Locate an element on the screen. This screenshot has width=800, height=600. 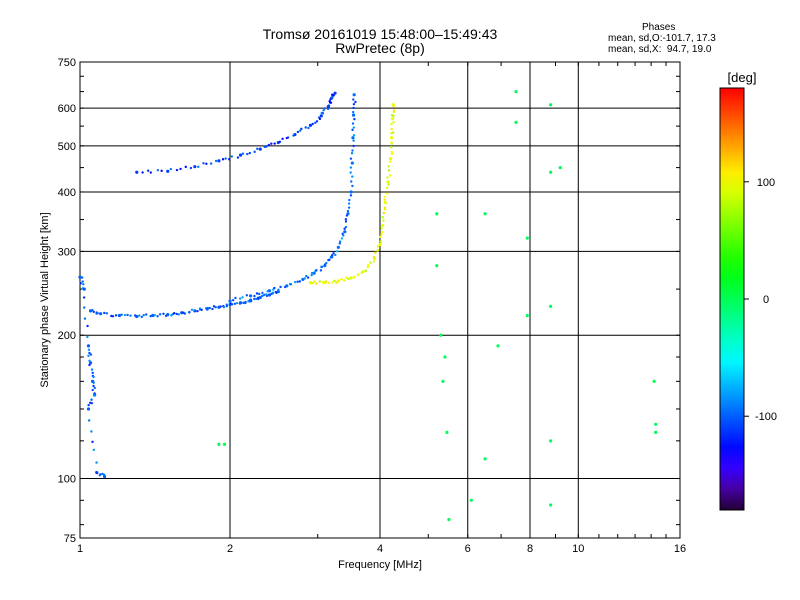
y-tick-label: 200 is located at coordinates (67, 336).